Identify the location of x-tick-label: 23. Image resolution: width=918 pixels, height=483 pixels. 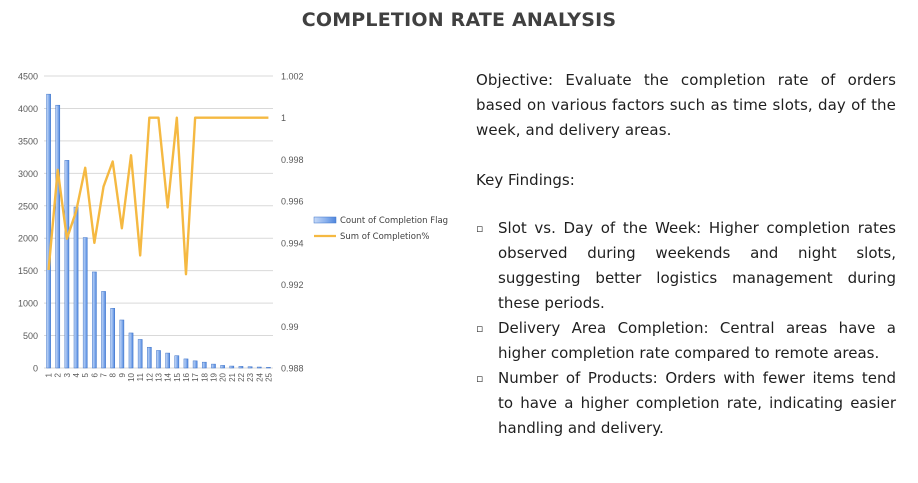
(250, 376).